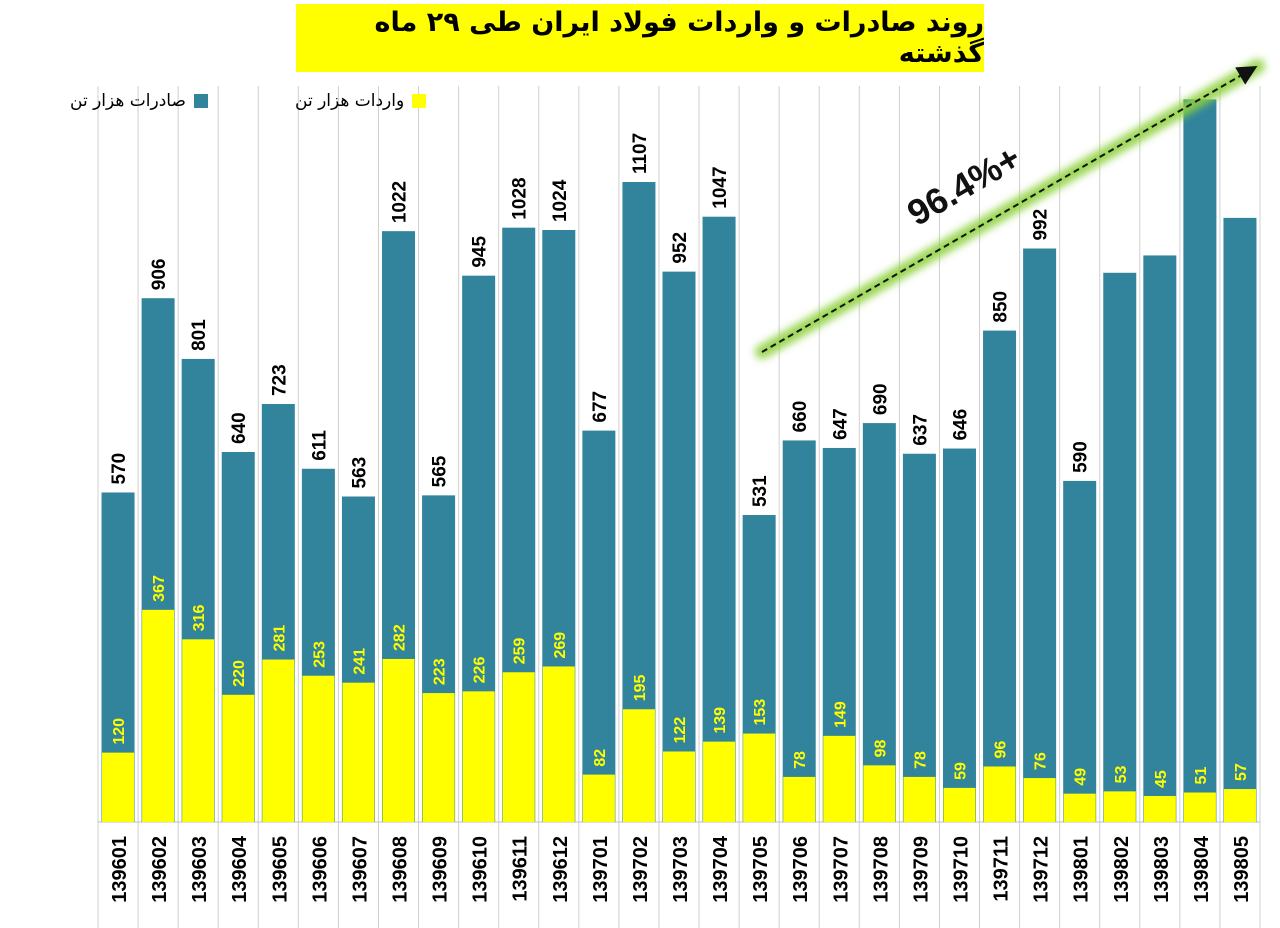  I want to click on export-value-label: 565, so click(440, 471).